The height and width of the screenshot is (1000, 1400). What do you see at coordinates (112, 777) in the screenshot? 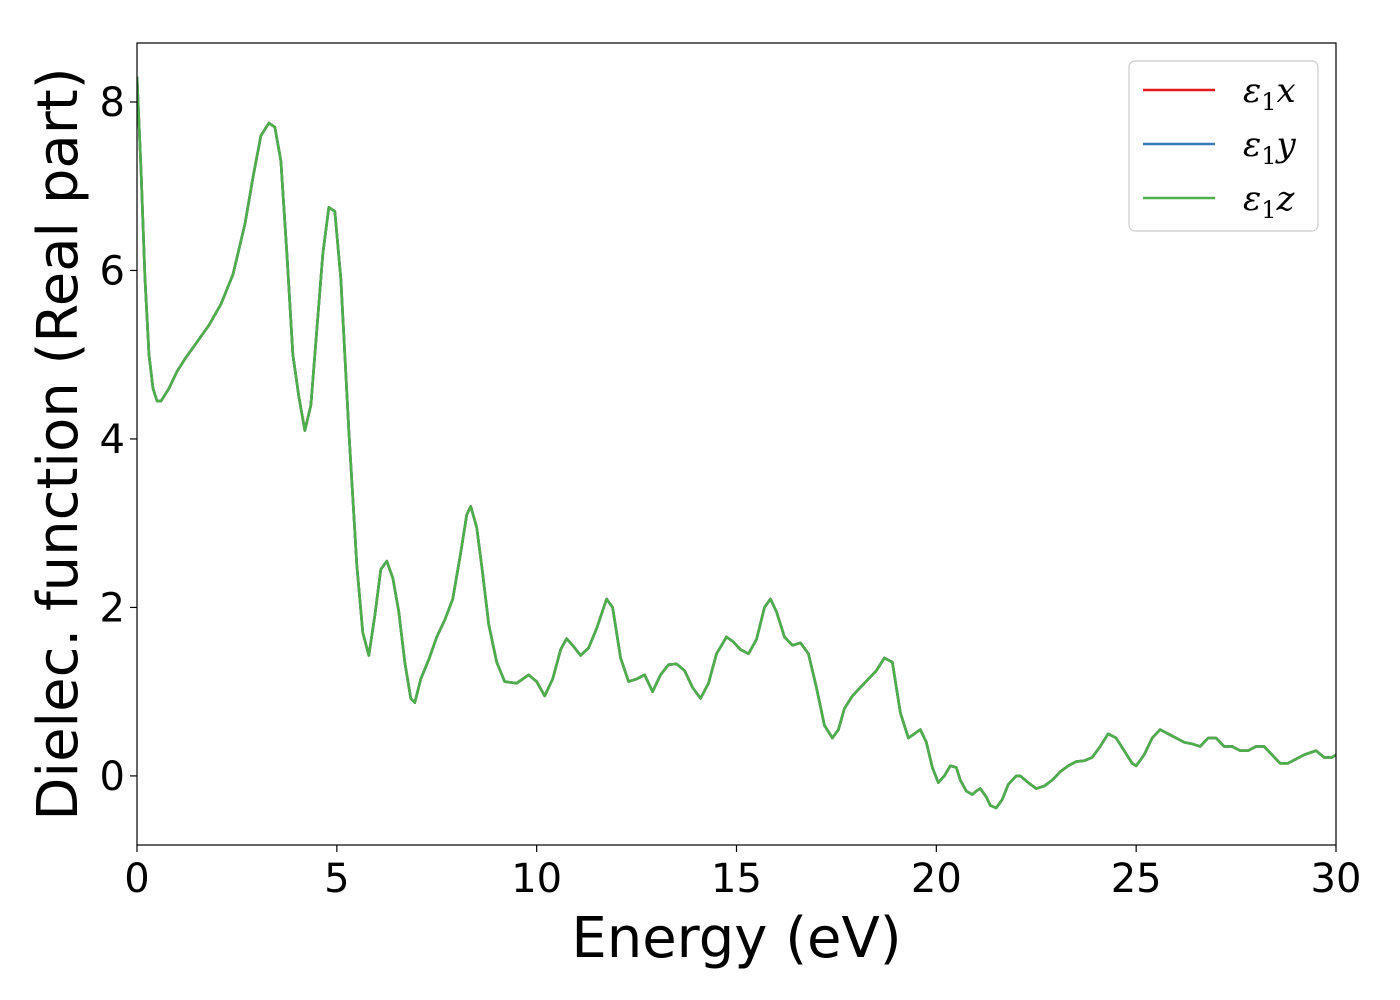
I see `y-tick-label: 0` at bounding box center [112, 777].